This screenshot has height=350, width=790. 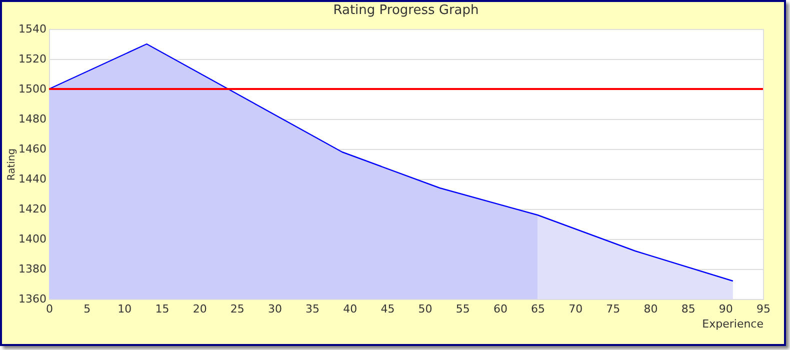 I want to click on y-tick-label: 1400, so click(x=32, y=239).